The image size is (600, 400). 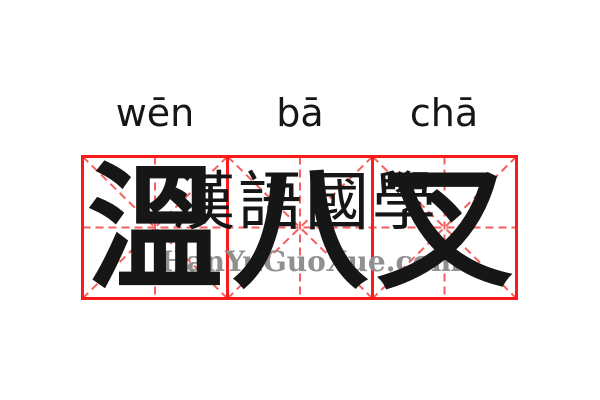 What do you see at coordinates (305, 203) in the screenshot?
I see `cjk-background-watermark: 漢語國學` at bounding box center [305, 203].